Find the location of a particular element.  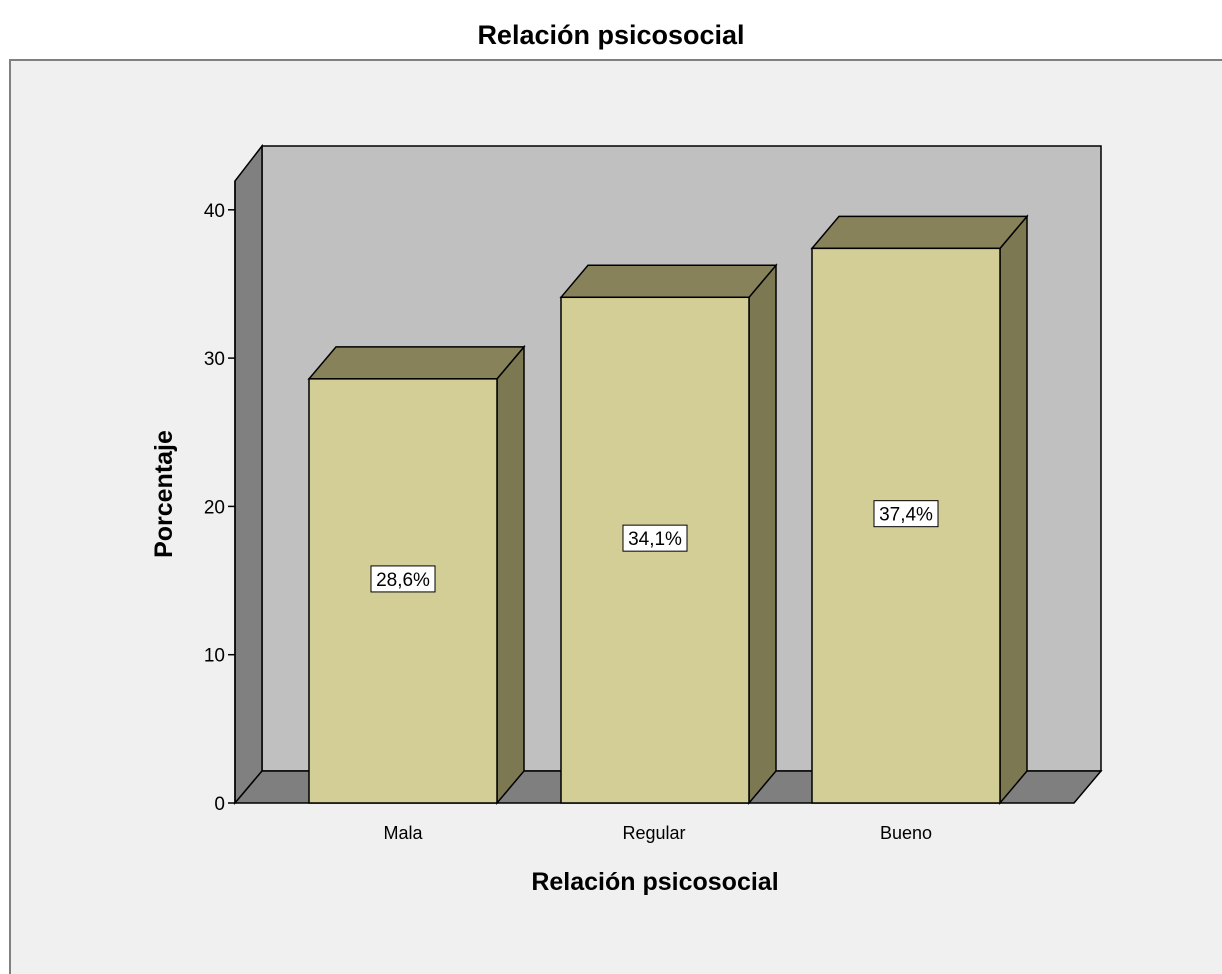

y-tick-label: 10 is located at coordinates (214, 656).